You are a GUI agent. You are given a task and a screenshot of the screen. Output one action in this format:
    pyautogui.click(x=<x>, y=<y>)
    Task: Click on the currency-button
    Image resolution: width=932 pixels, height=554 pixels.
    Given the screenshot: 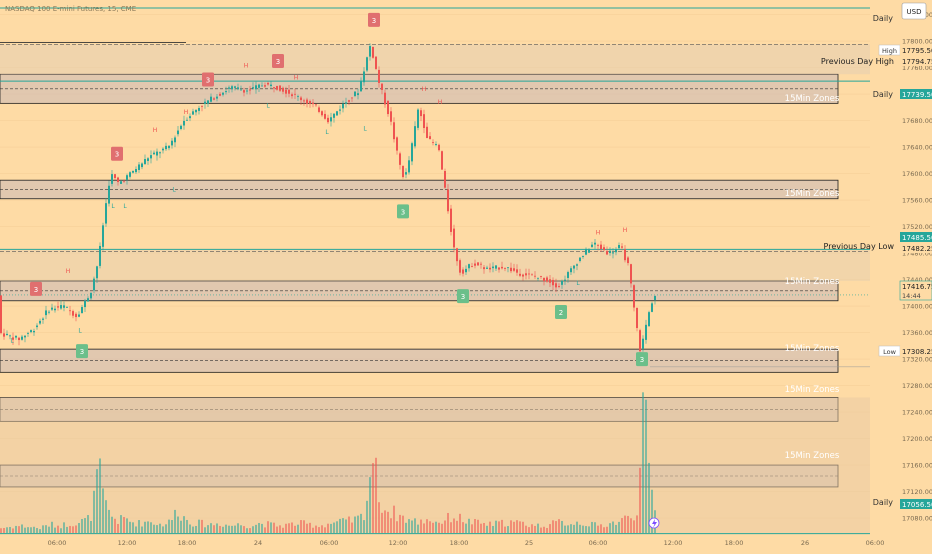 What is the action you would take?
    pyautogui.click(x=914, y=11)
    